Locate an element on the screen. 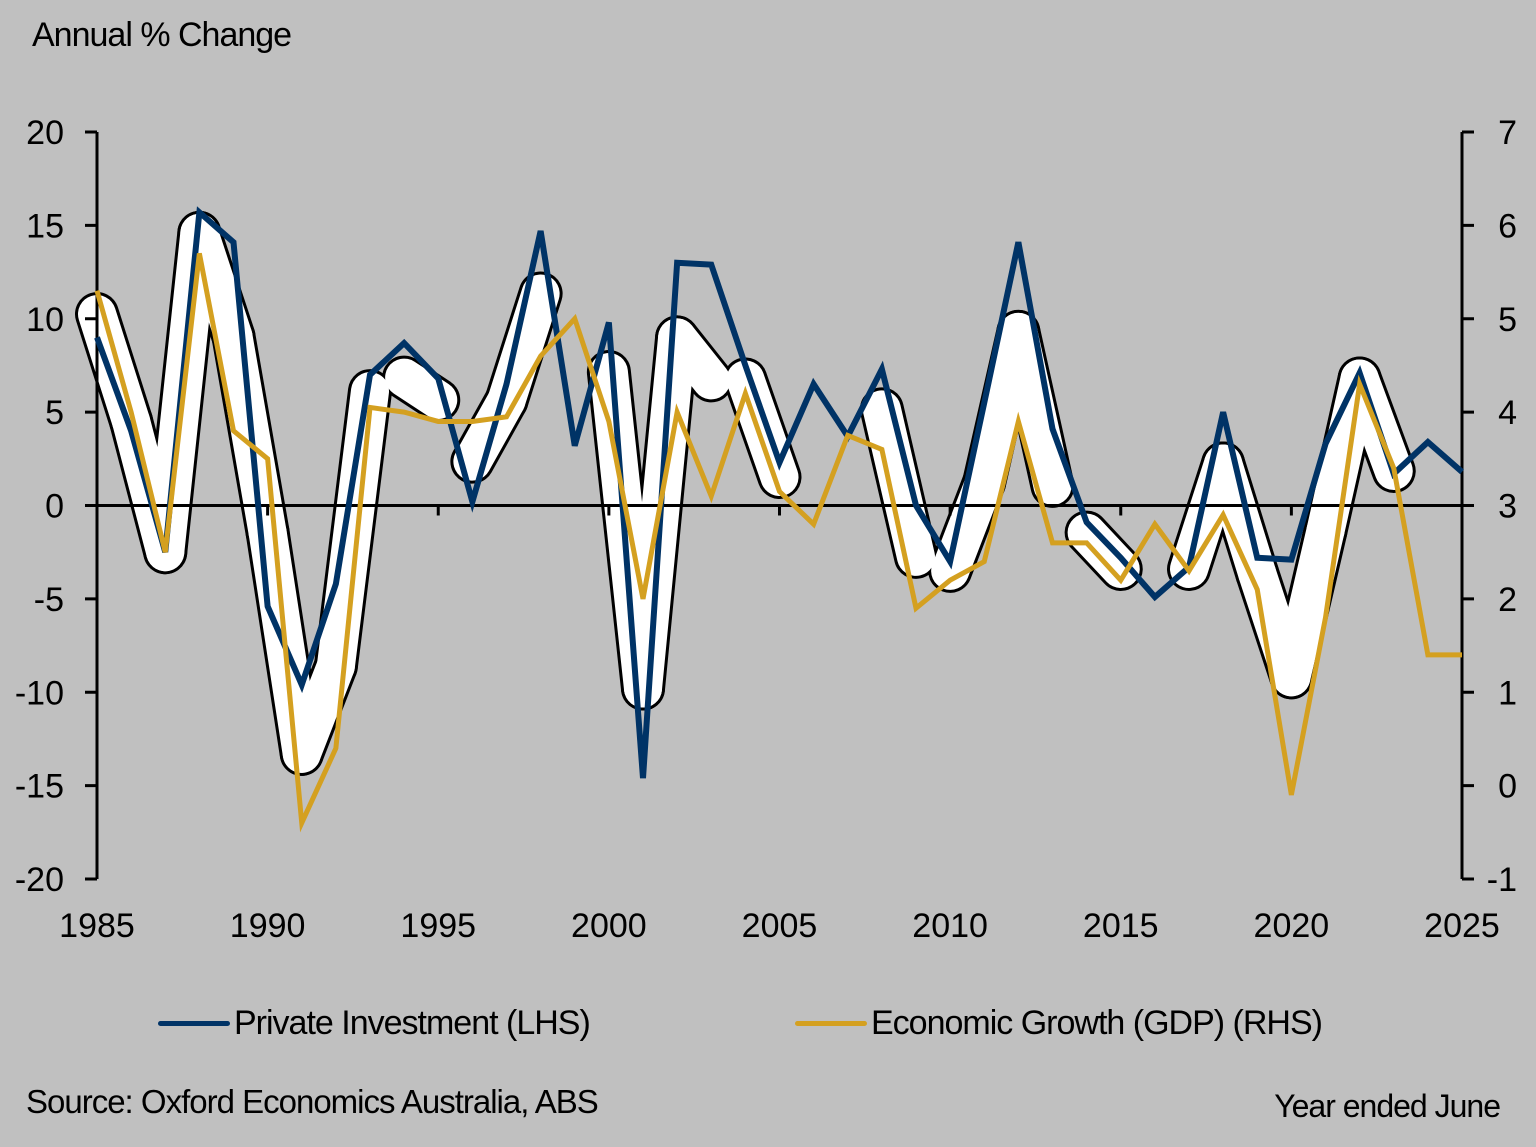 The width and height of the screenshot is (1536, 1147). right-tick-label: 7 is located at coordinates (1507, 133).